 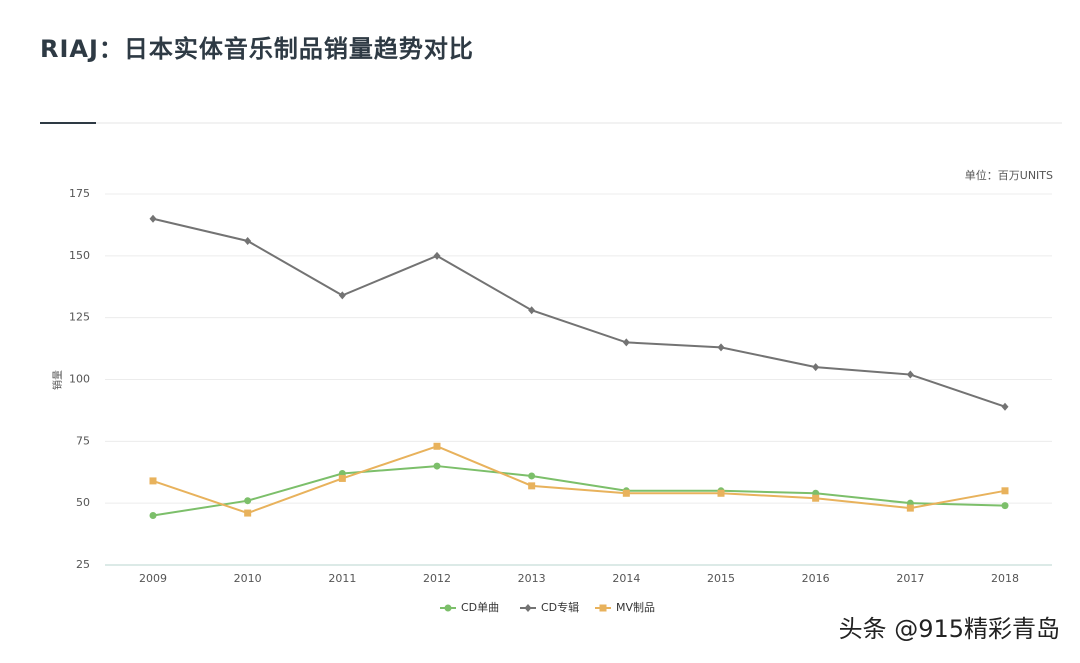 What do you see at coordinates (248, 578) in the screenshot?
I see `x-tick-label: 2010` at bounding box center [248, 578].